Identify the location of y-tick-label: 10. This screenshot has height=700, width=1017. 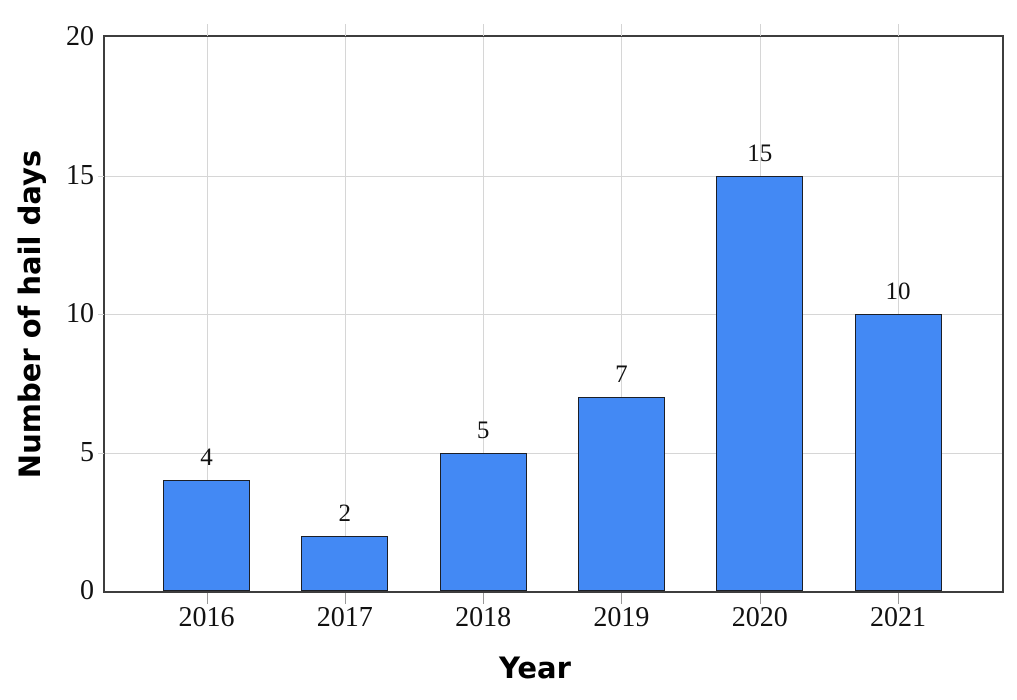
(80, 313).